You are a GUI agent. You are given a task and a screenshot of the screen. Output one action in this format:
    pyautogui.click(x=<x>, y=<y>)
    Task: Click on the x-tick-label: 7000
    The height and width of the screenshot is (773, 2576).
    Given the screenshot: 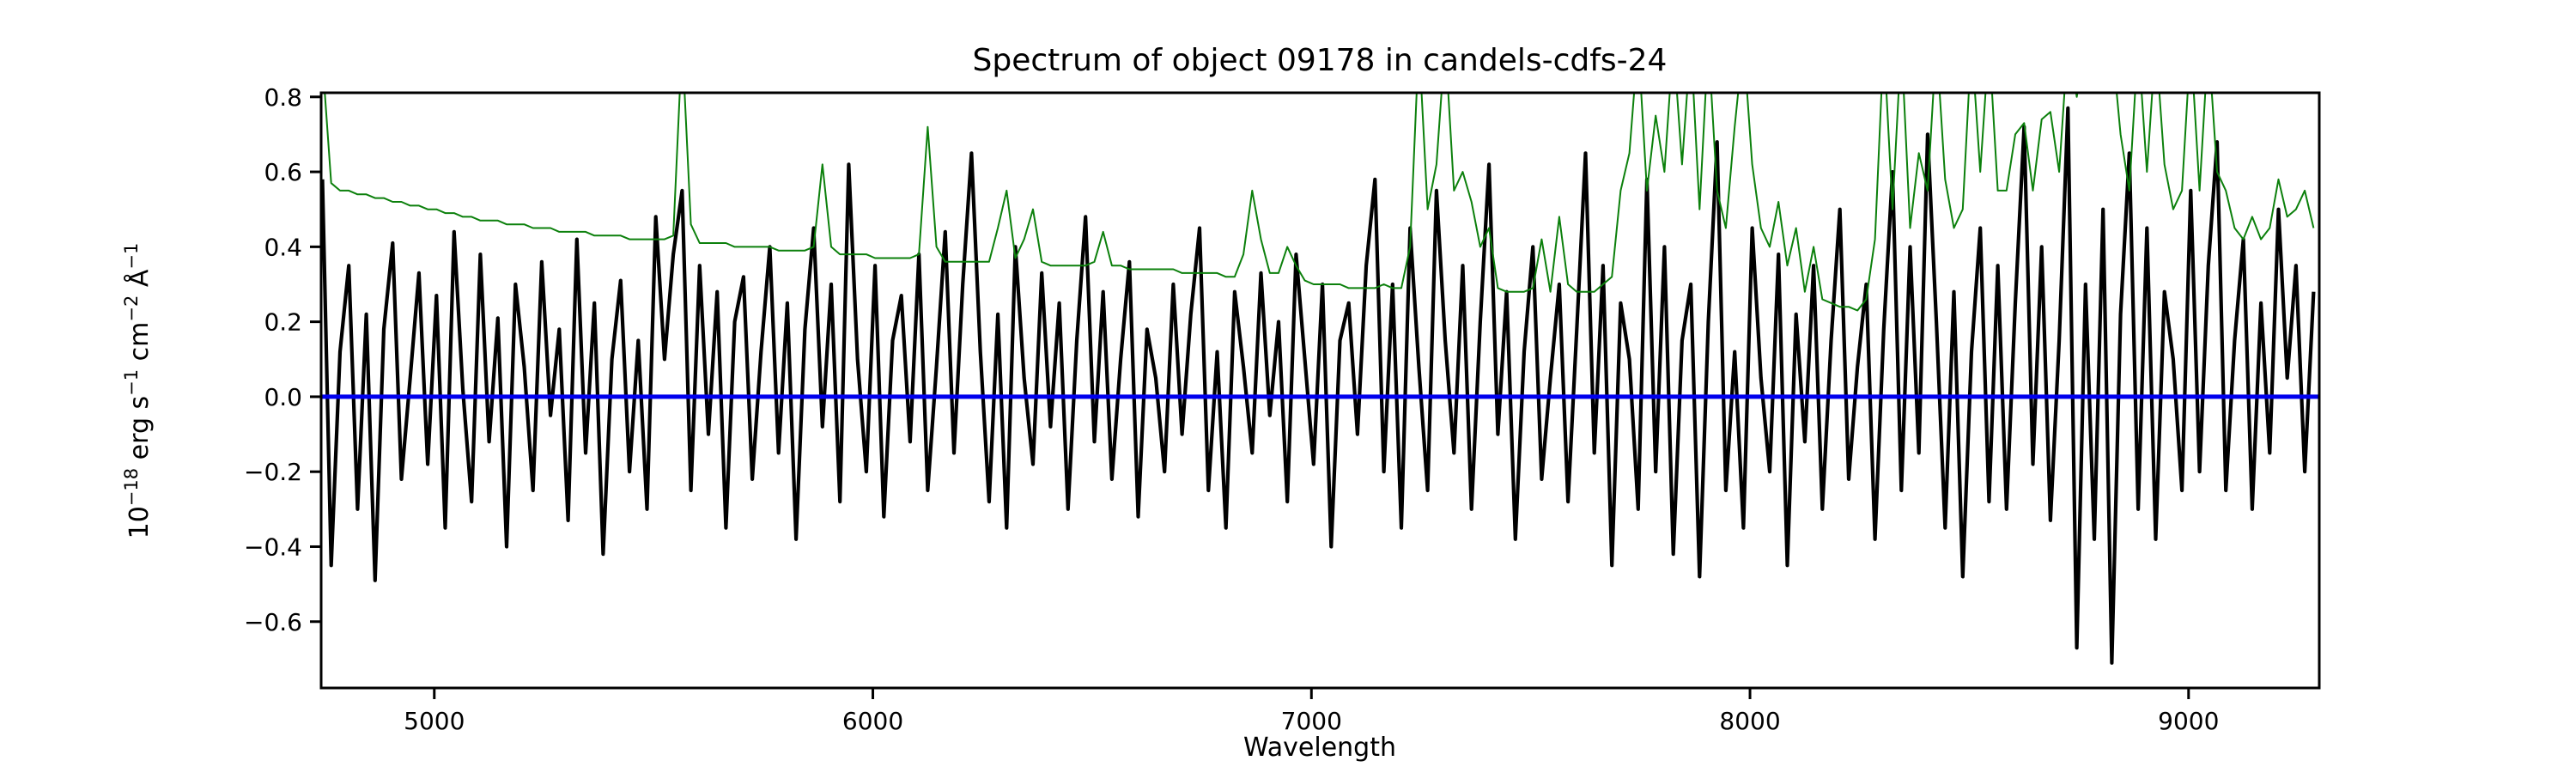 What is the action you would take?
    pyautogui.click(x=1312, y=721)
    